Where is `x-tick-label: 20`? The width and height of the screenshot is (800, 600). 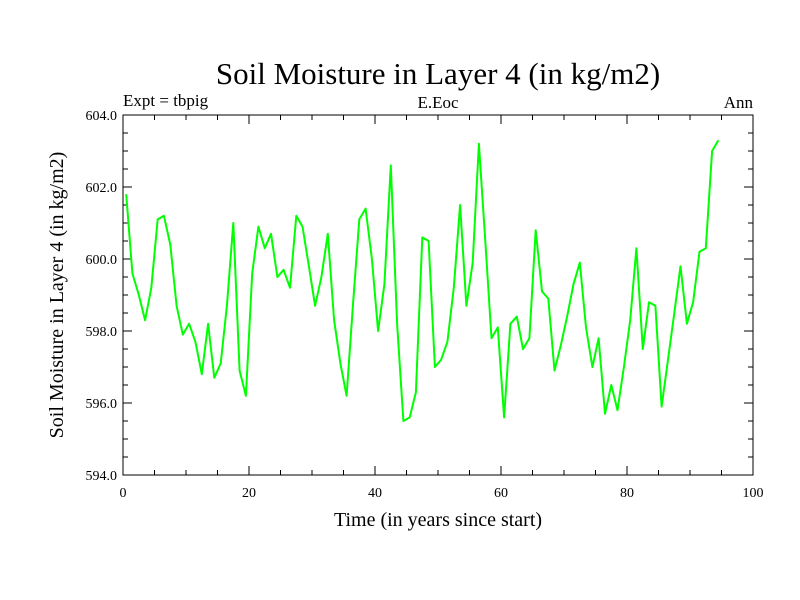 x-tick-label: 20 is located at coordinates (249, 493).